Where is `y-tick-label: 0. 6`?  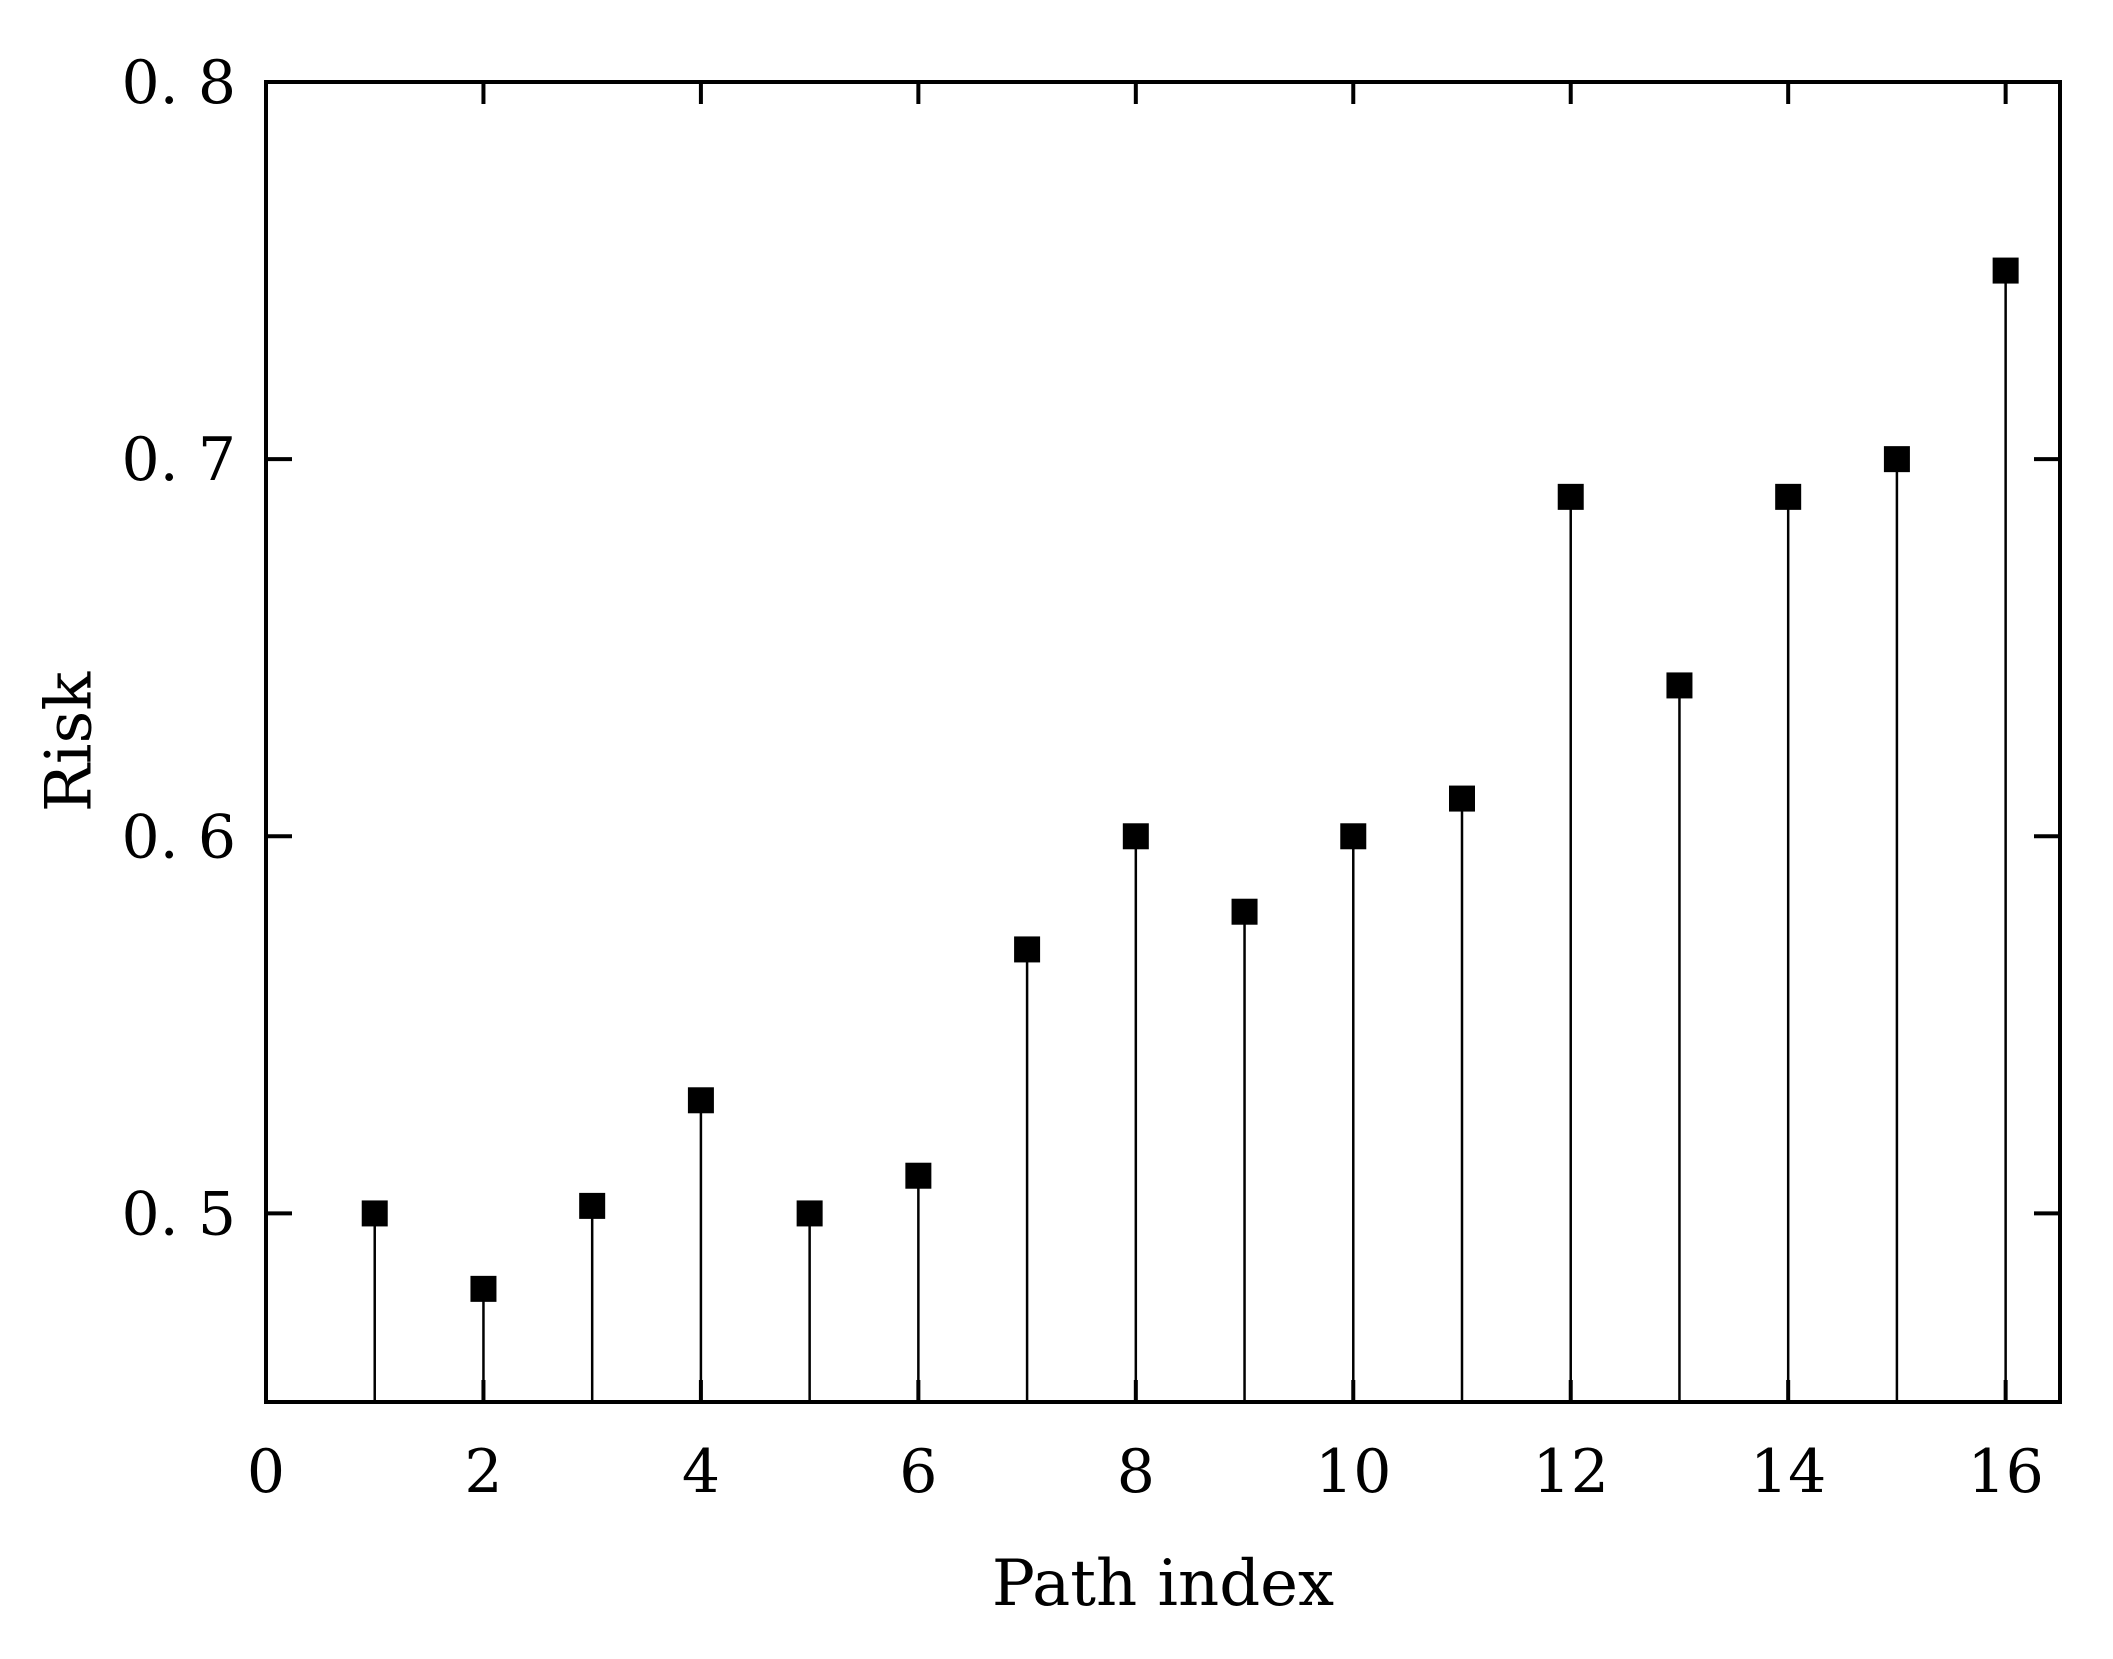 y-tick-label: 0. 6 is located at coordinates (179, 837).